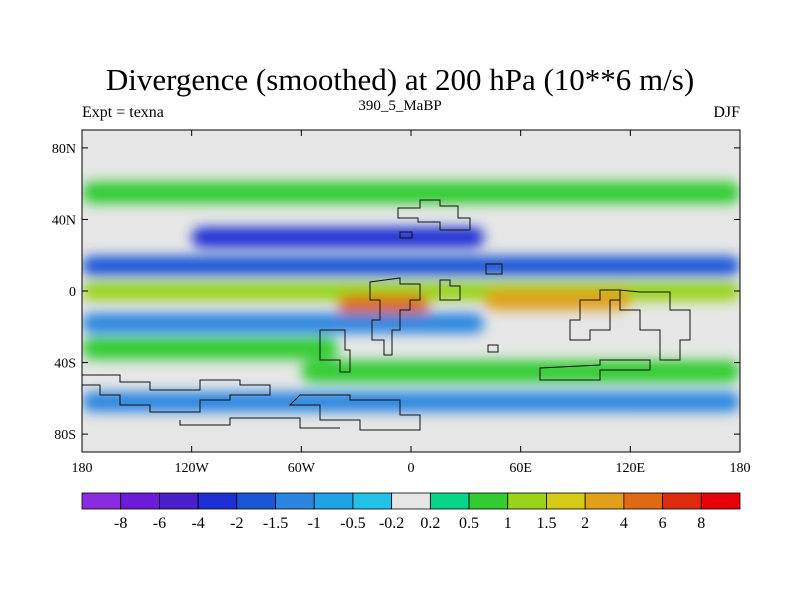  What do you see at coordinates (64, 220) in the screenshot?
I see `y-tick-label: 40N` at bounding box center [64, 220].